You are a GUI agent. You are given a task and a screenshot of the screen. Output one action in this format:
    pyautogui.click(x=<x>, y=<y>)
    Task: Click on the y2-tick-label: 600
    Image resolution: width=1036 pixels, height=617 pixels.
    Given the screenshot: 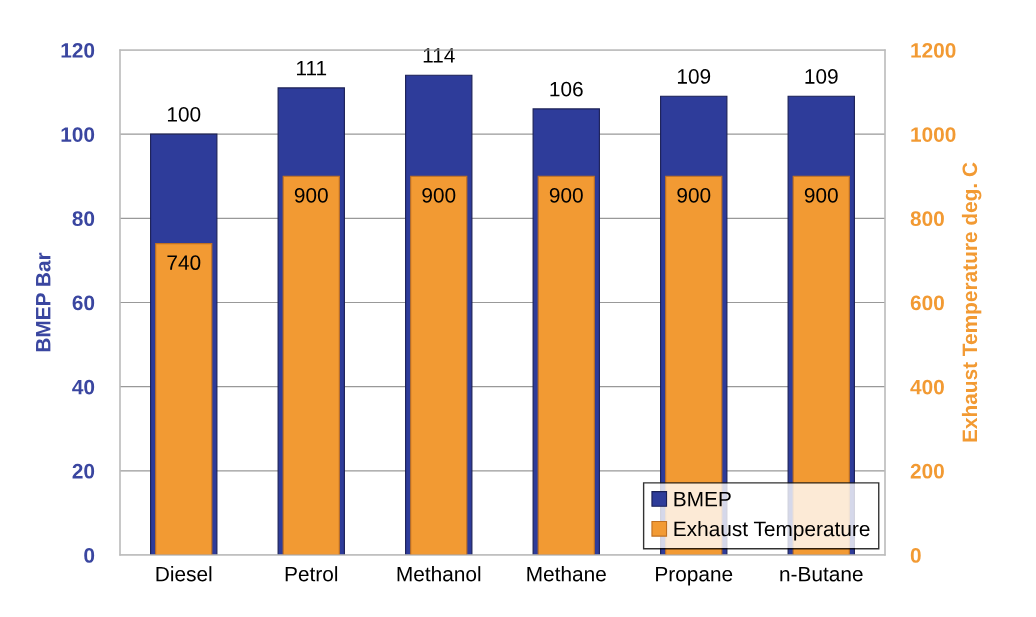 What is the action you would take?
    pyautogui.click(x=927, y=303)
    